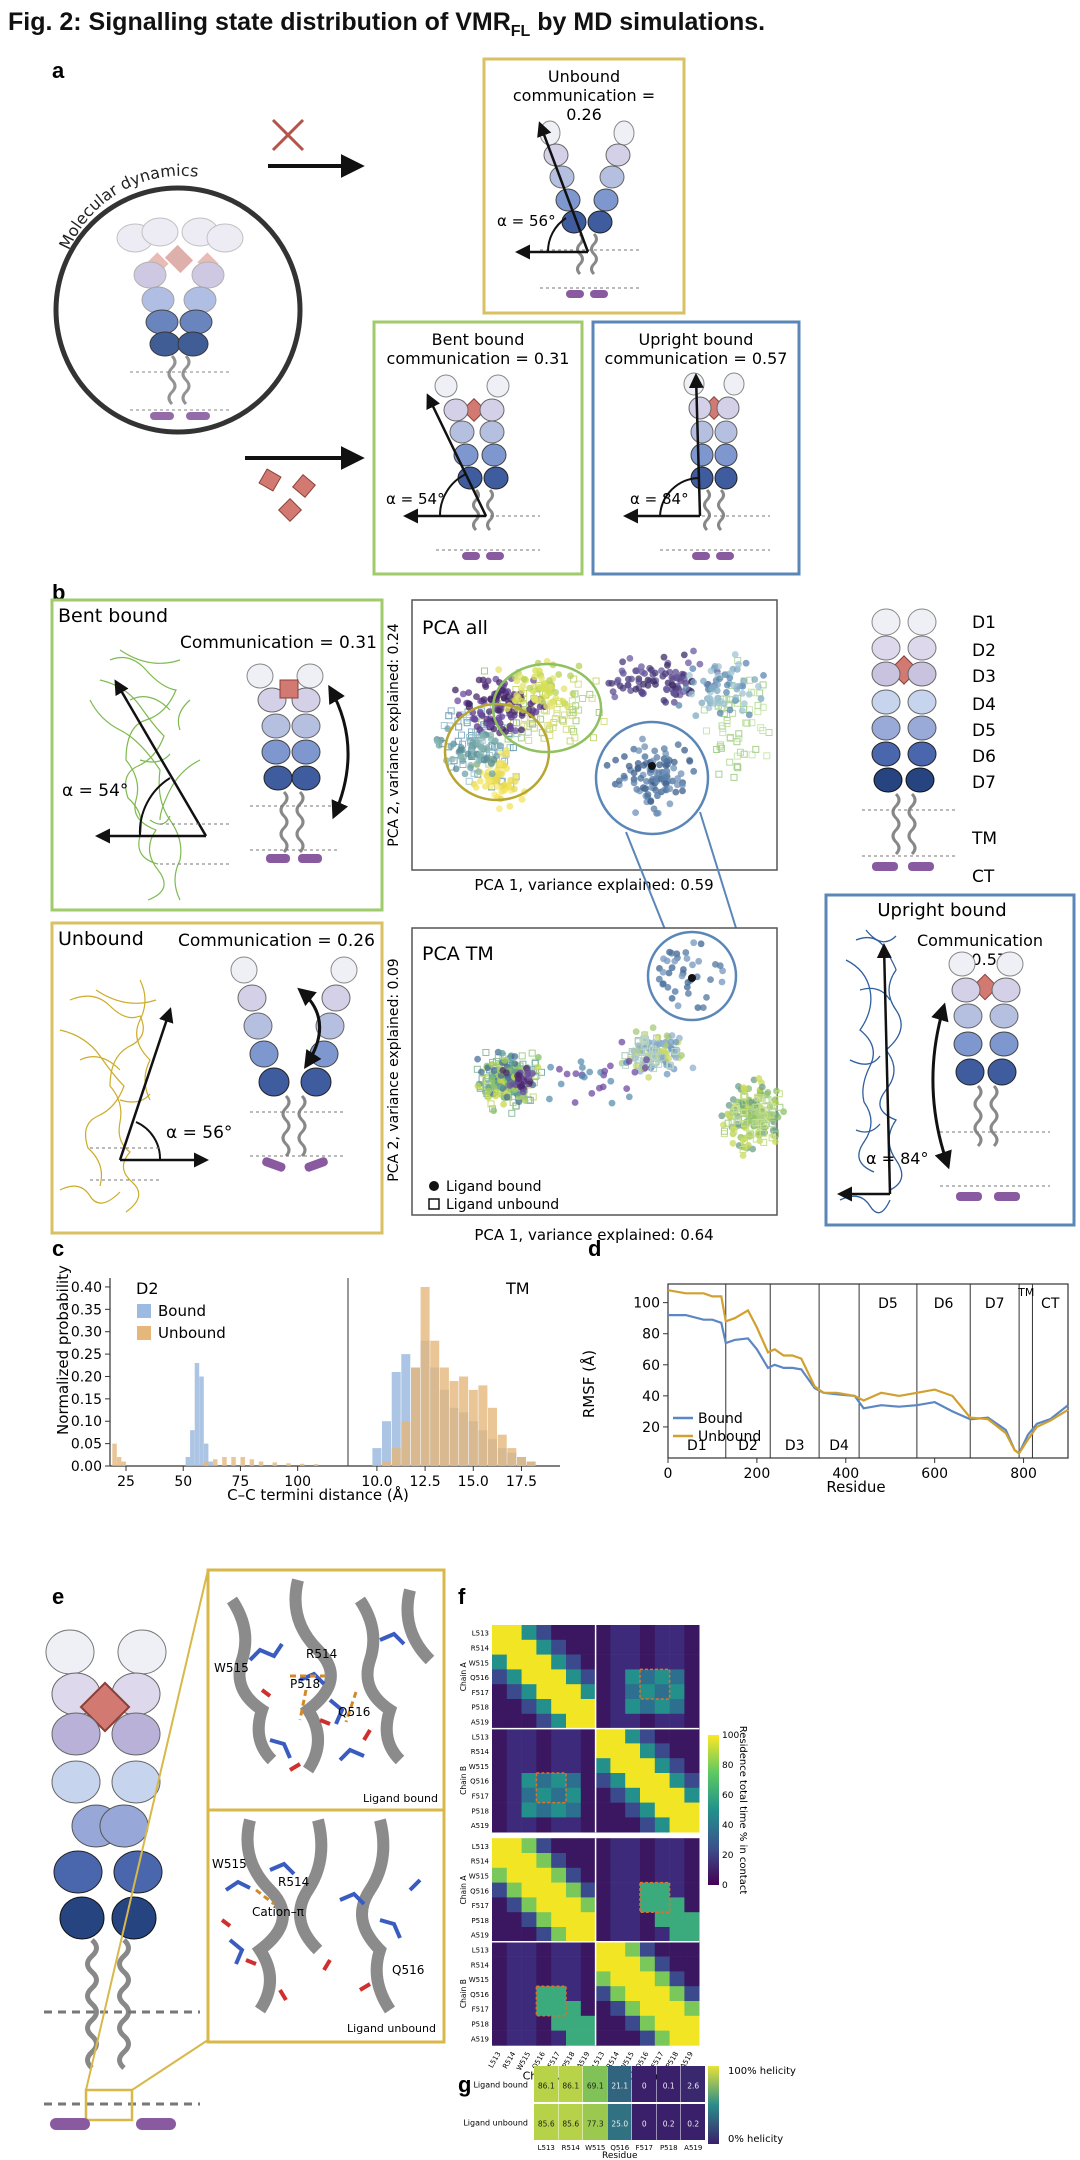 Image resolution: width=1080 pixels, height=2160 pixels. What do you see at coordinates (934, 1474) in the screenshot?
I see `d-xtick: 600` at bounding box center [934, 1474].